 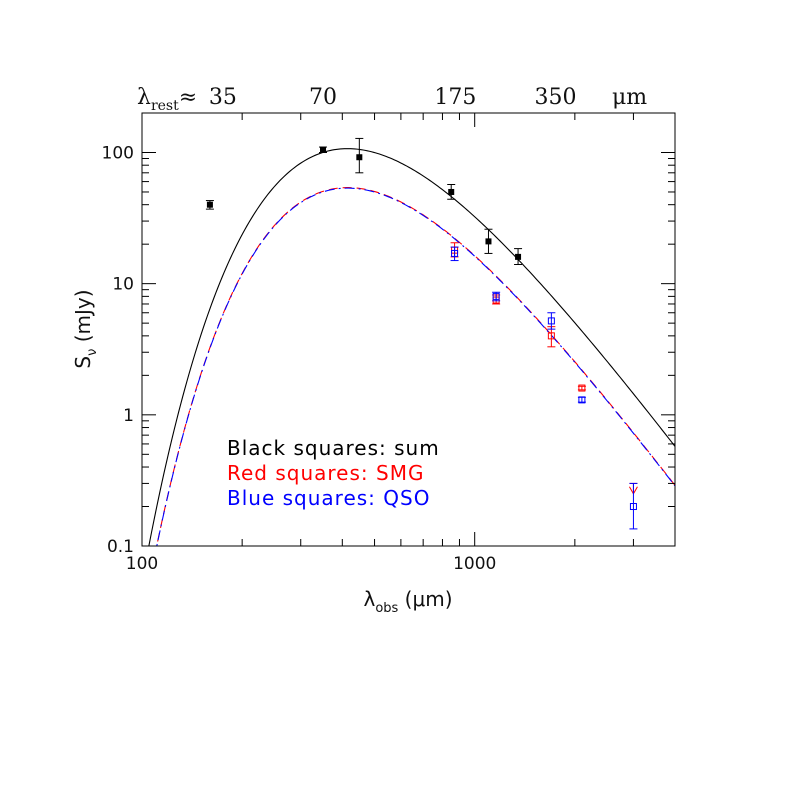 What do you see at coordinates (455, 97) in the screenshot?
I see `top-axis-label: 175` at bounding box center [455, 97].